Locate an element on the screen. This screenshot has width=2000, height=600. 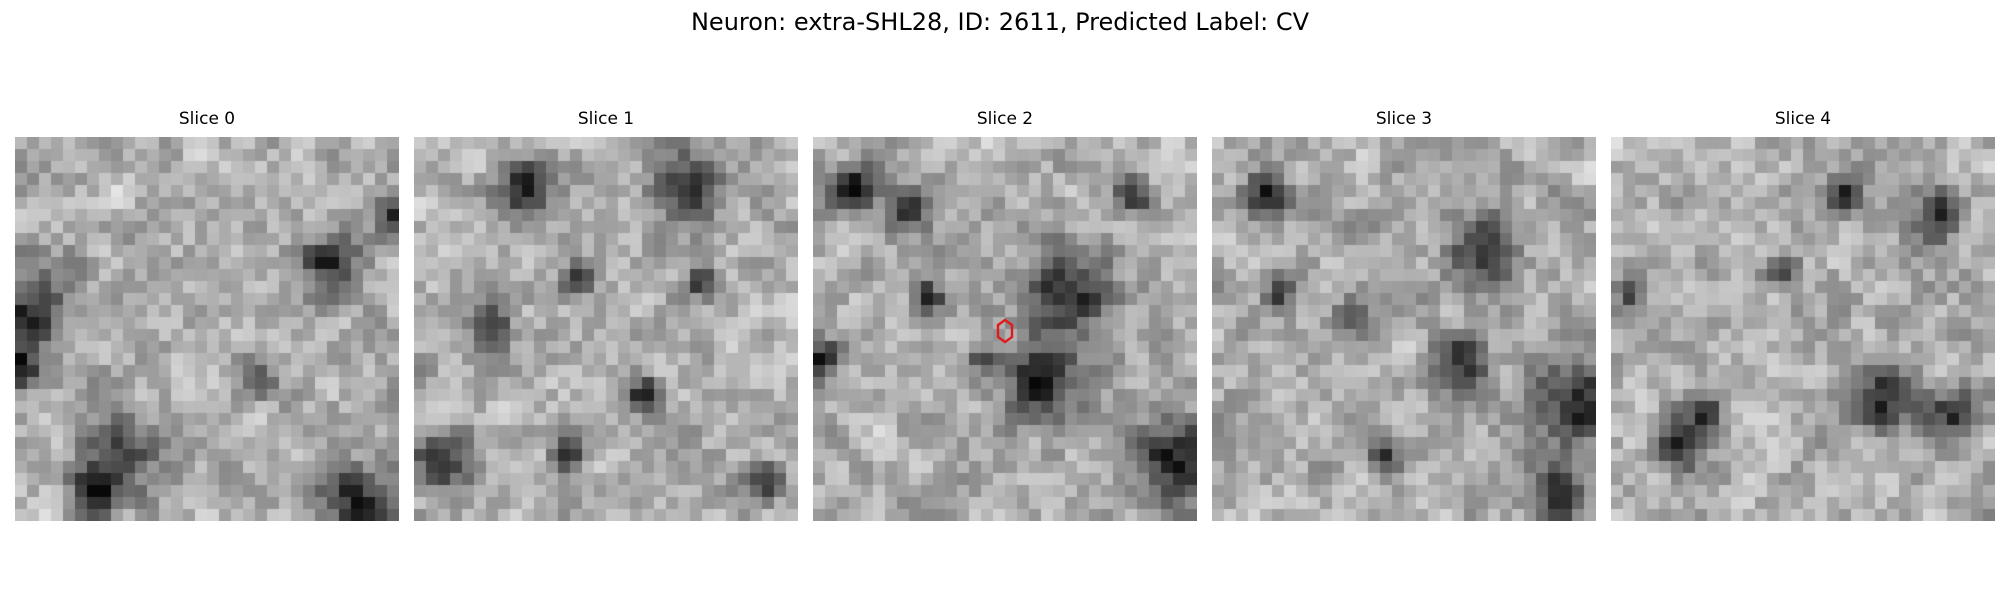
slice-title: Slice 4 is located at coordinates (1803, 119).